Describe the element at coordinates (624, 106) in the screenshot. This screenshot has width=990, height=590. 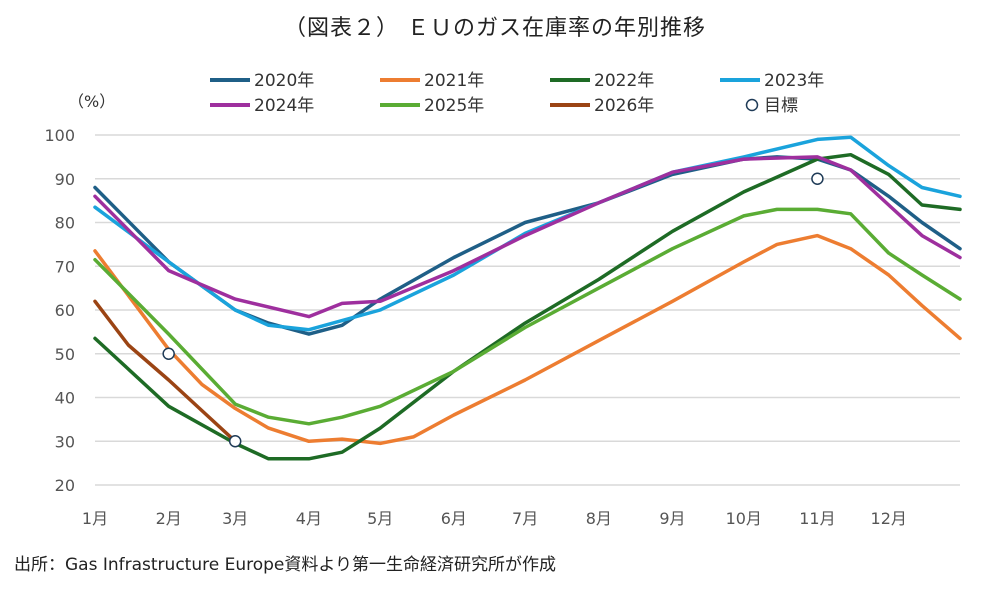
I see `legend-label: 2026年` at that location.